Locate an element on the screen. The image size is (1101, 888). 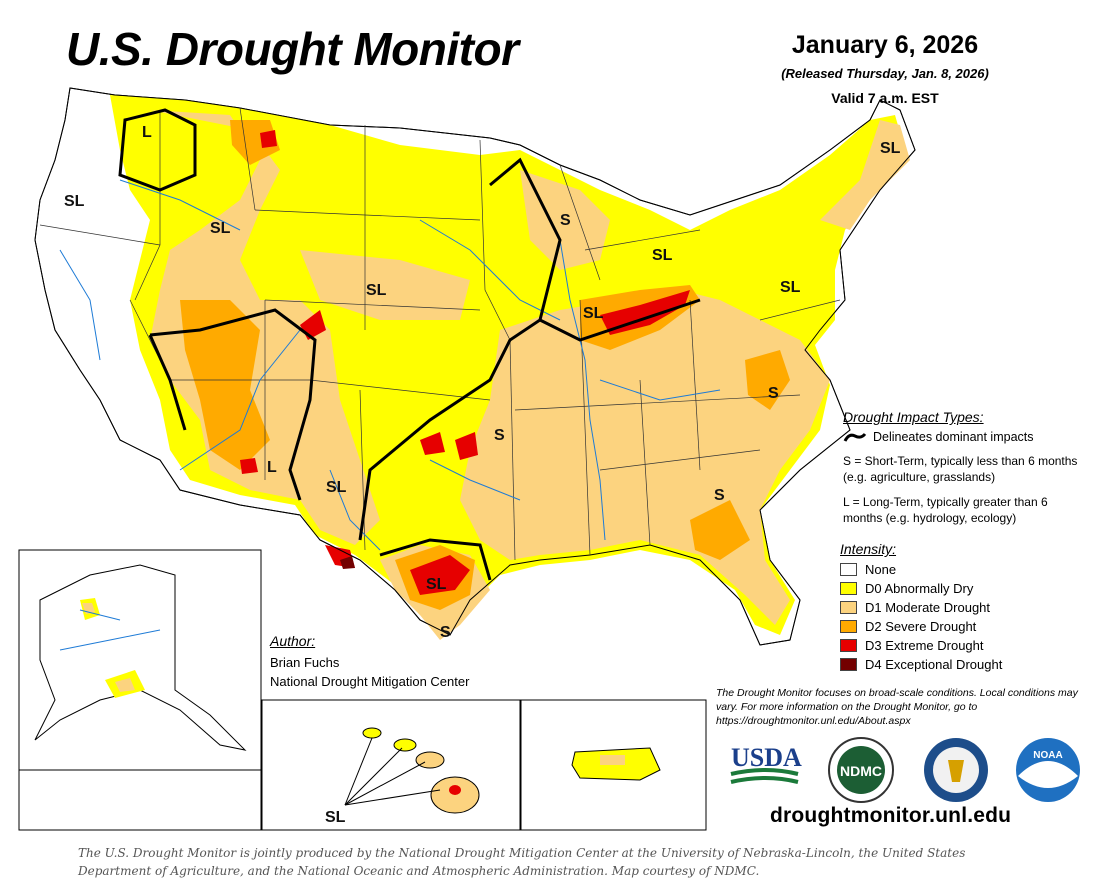
intensity-row: D1 Moderate Drought is located at coordinates (965, 607).